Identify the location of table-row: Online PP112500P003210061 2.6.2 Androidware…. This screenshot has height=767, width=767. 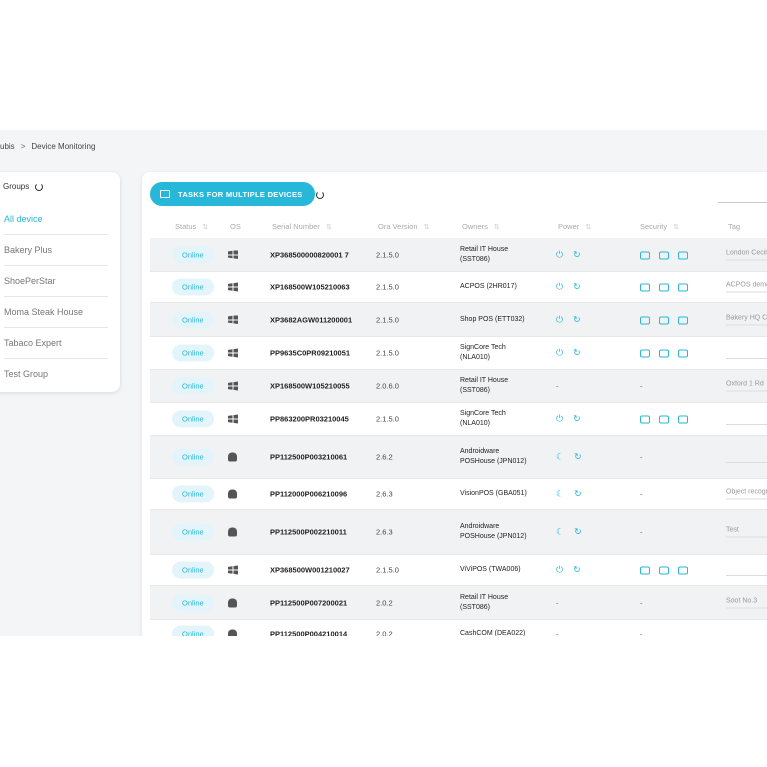
(458, 457).